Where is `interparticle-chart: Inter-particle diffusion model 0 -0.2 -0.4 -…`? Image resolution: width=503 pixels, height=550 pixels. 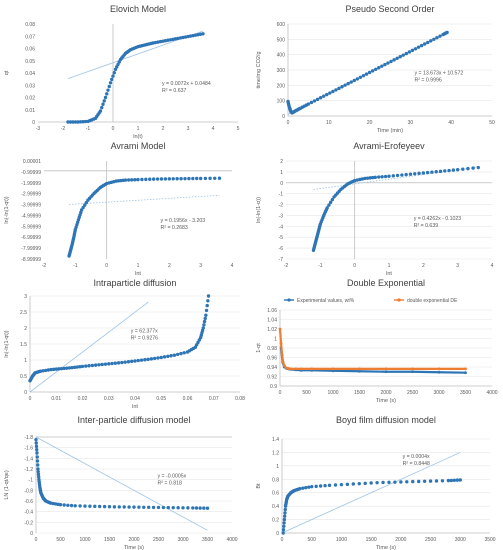 interparticle-chart: Inter-particle diffusion model 0 -0.2 -0.4 -… is located at coordinates (121, 482).